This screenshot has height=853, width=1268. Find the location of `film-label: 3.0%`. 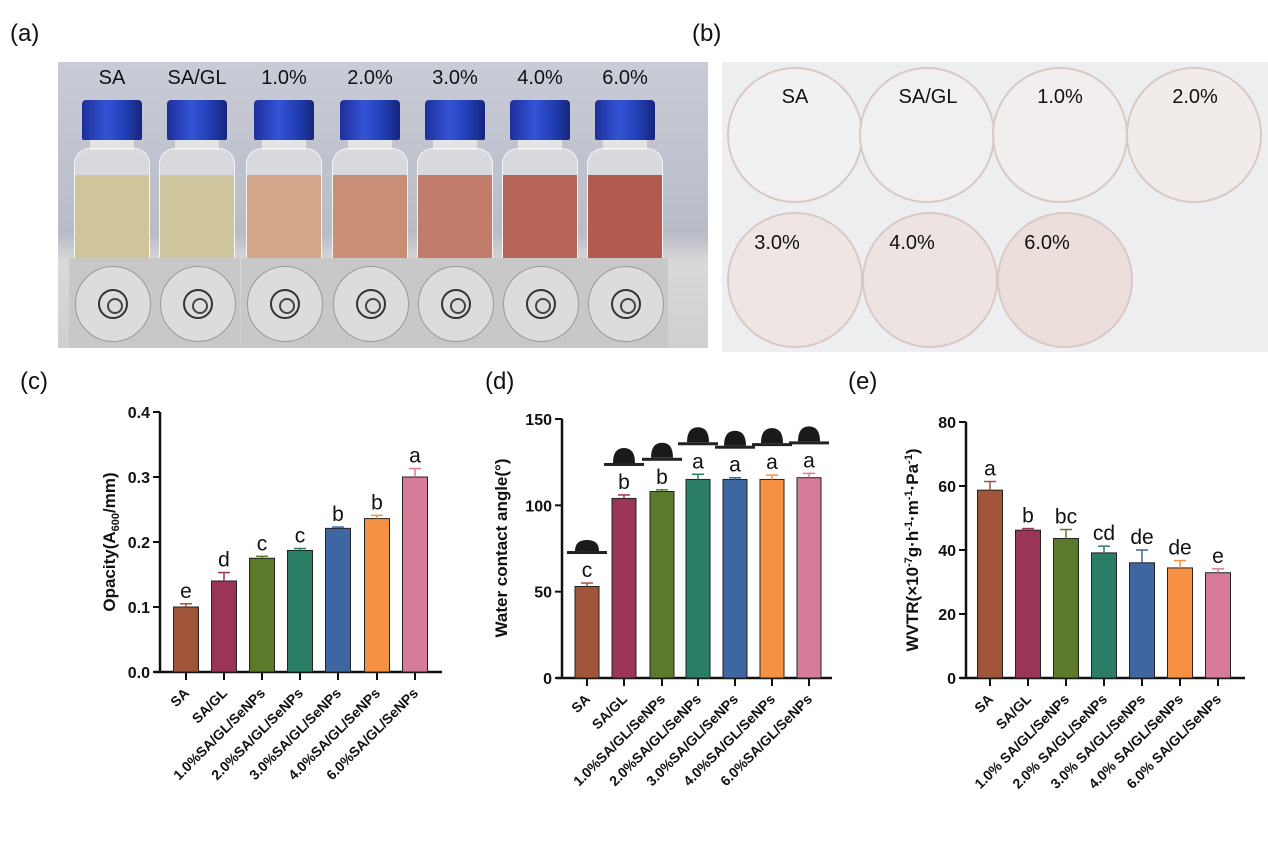

film-label: 3.0% is located at coordinates (777, 243).